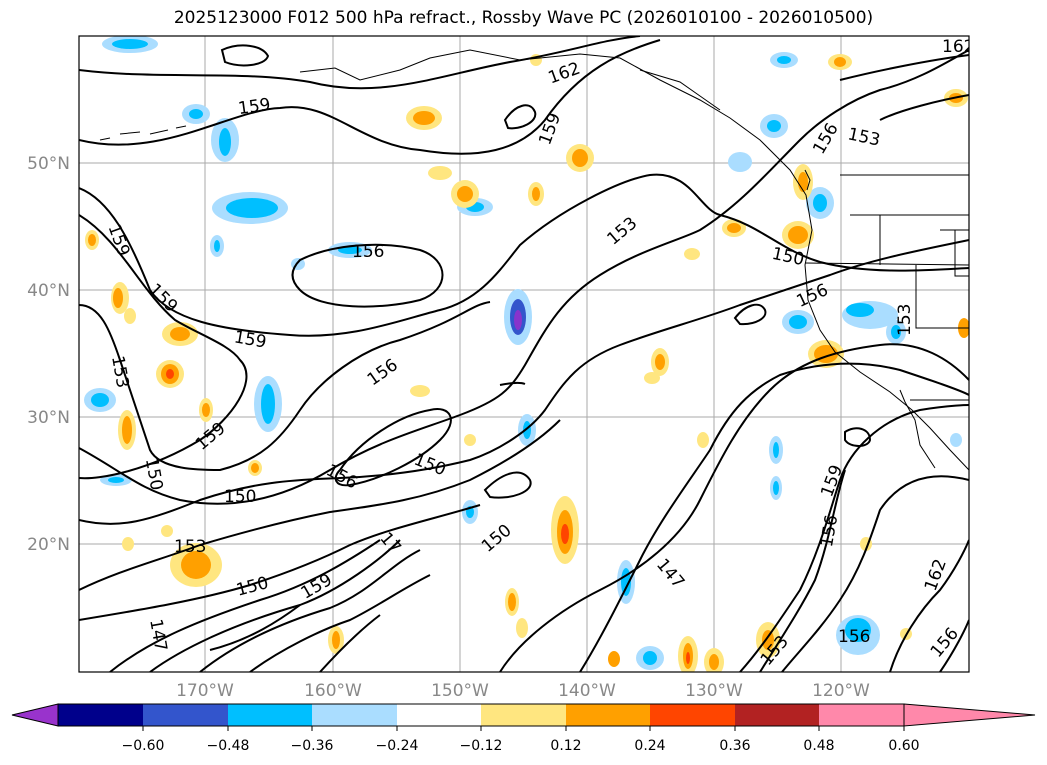  What do you see at coordinates (48, 291) in the screenshot?
I see `lat-tick-label: 40°N` at bounding box center [48, 291].